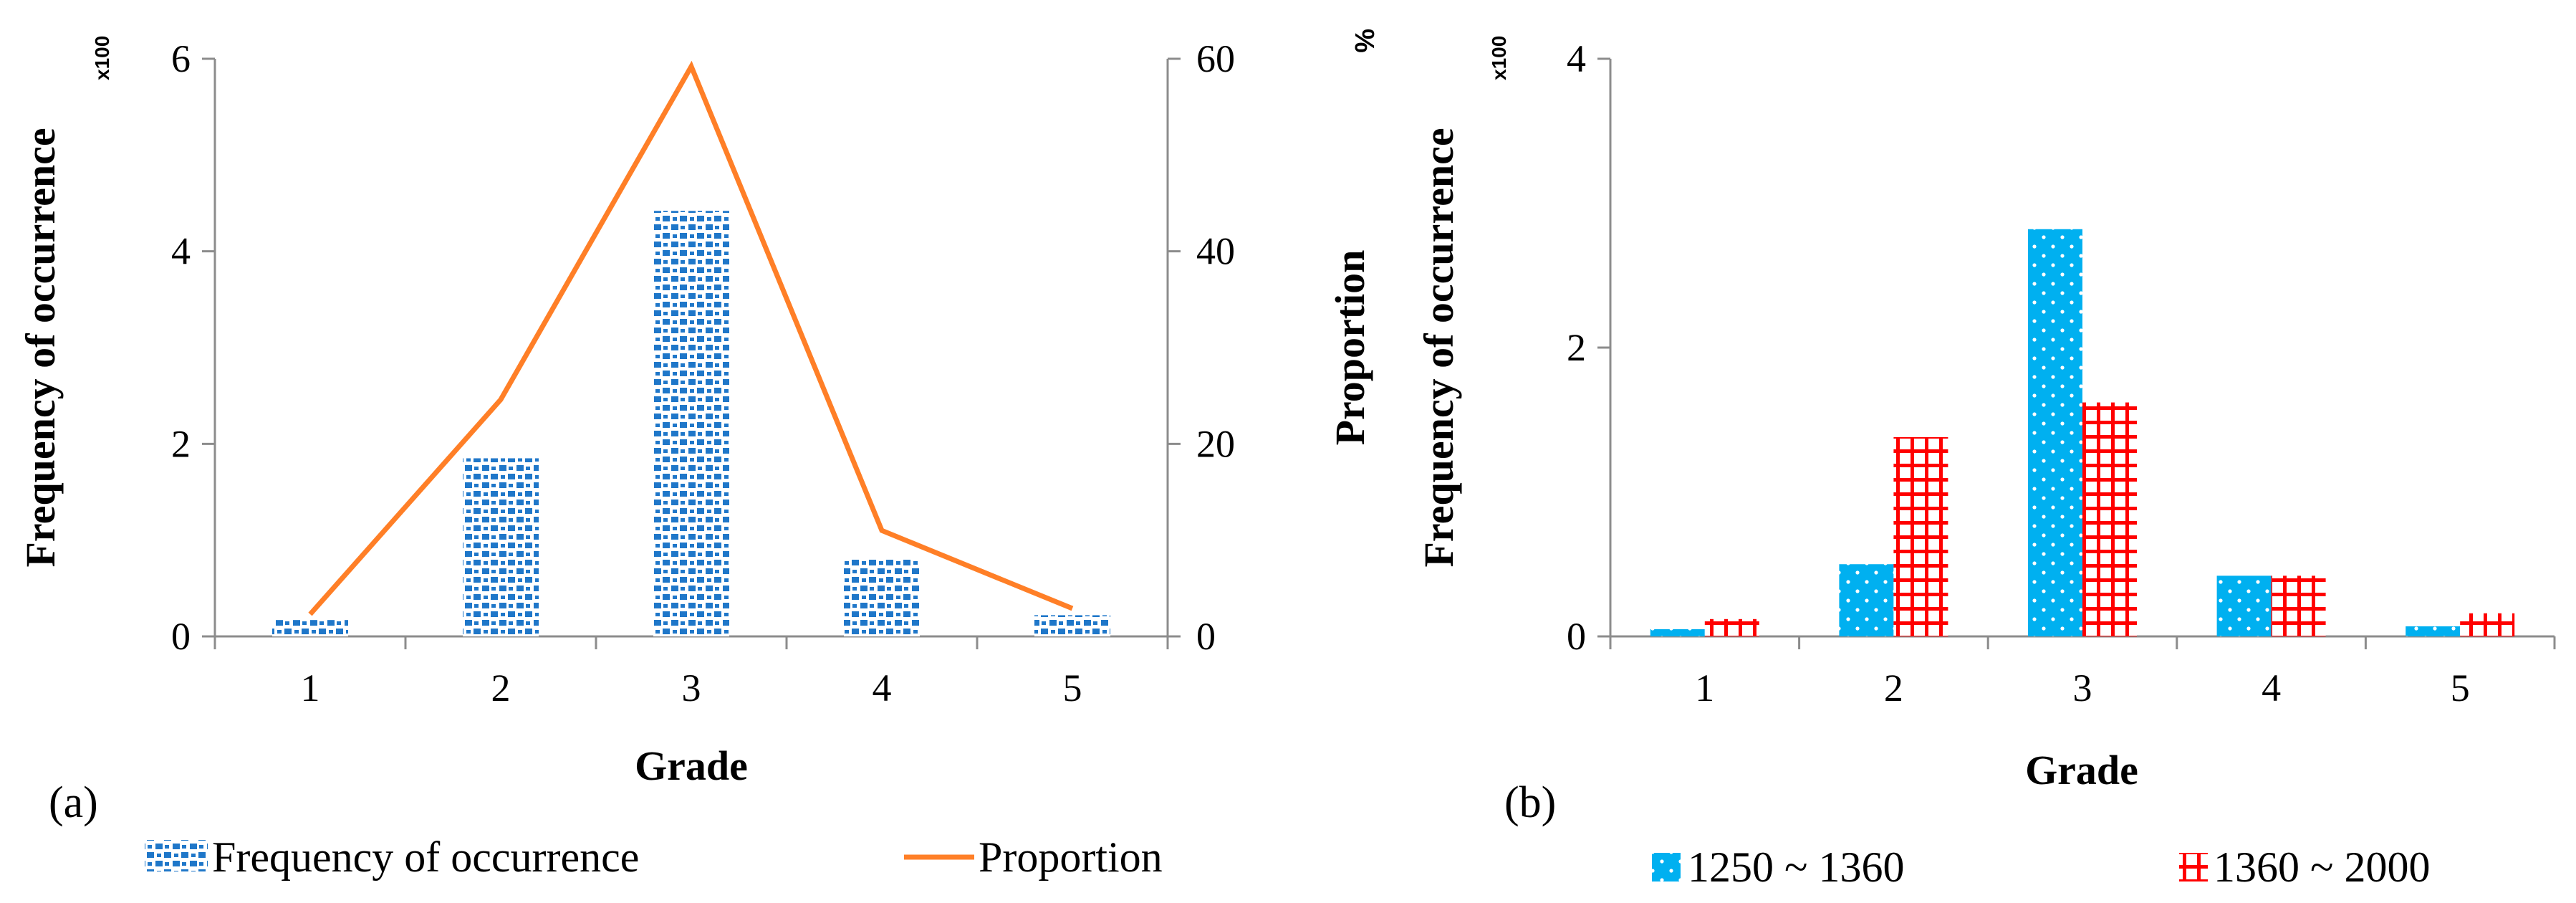 Image resolution: width=2576 pixels, height=903 pixels. What do you see at coordinates (177, 855) in the screenshot?
I see `legend-swatch-frequency` at bounding box center [177, 855].